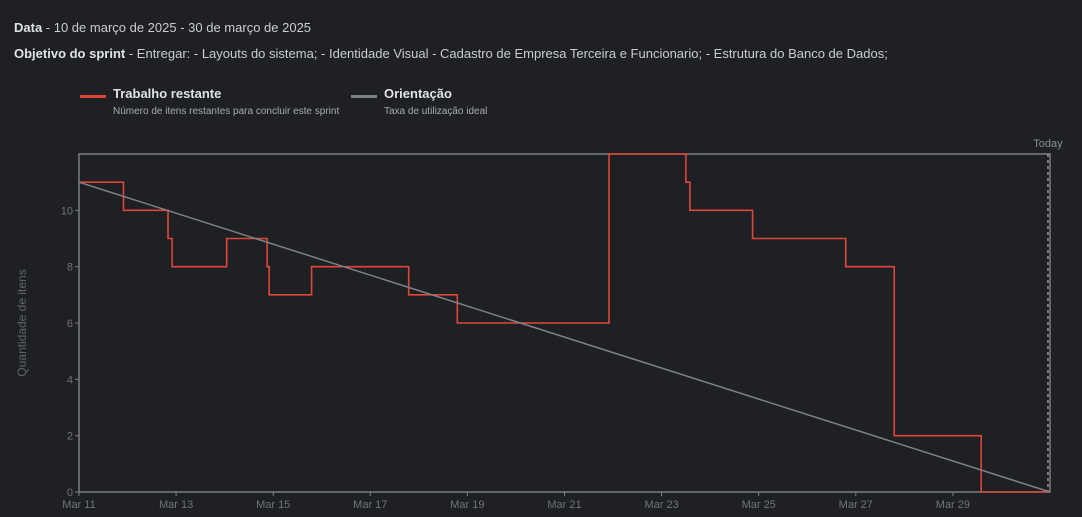  I want to click on legend-title-remaining: Trabalho restante, so click(167, 93).